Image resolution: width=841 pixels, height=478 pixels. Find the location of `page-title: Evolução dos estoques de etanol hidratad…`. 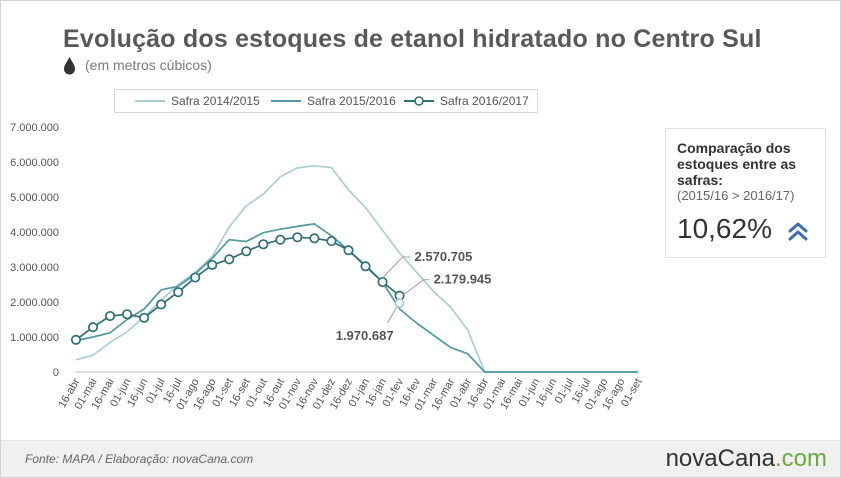

page-title: Evolução dos estoques de etanol hidratad… is located at coordinates (412, 39).